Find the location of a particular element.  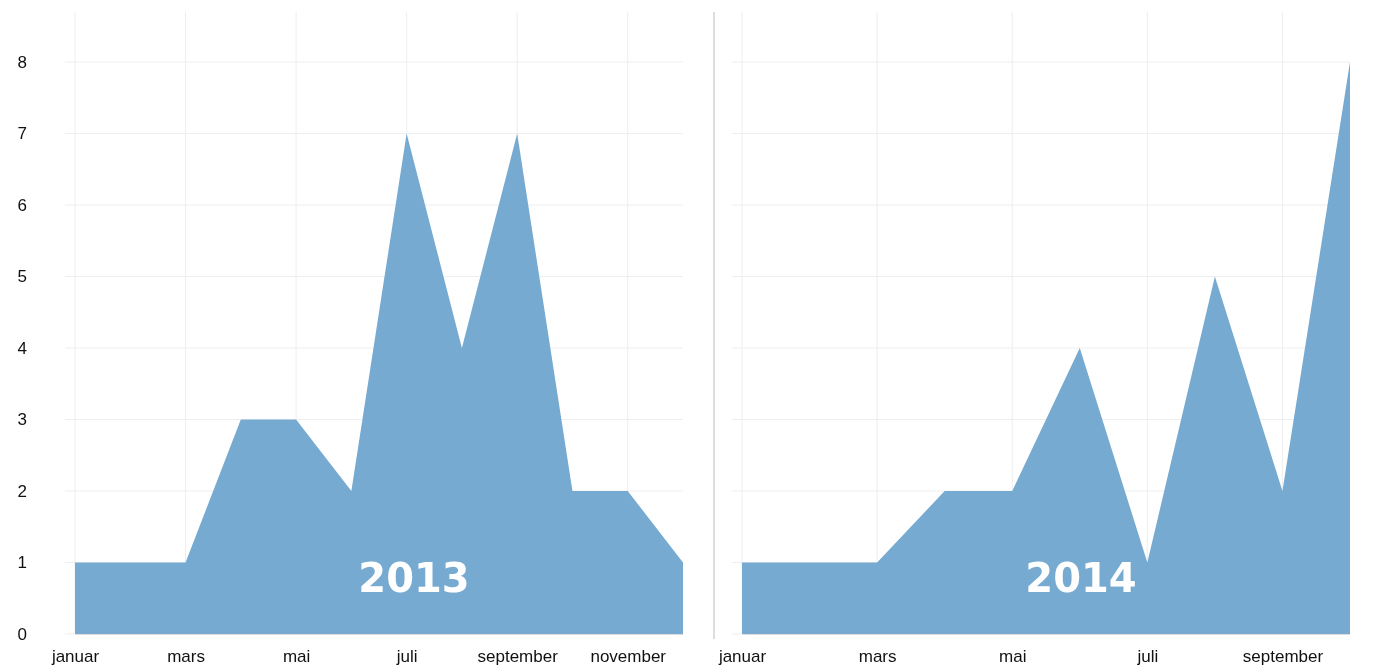

annotation: 2014 is located at coordinates (1081, 578).